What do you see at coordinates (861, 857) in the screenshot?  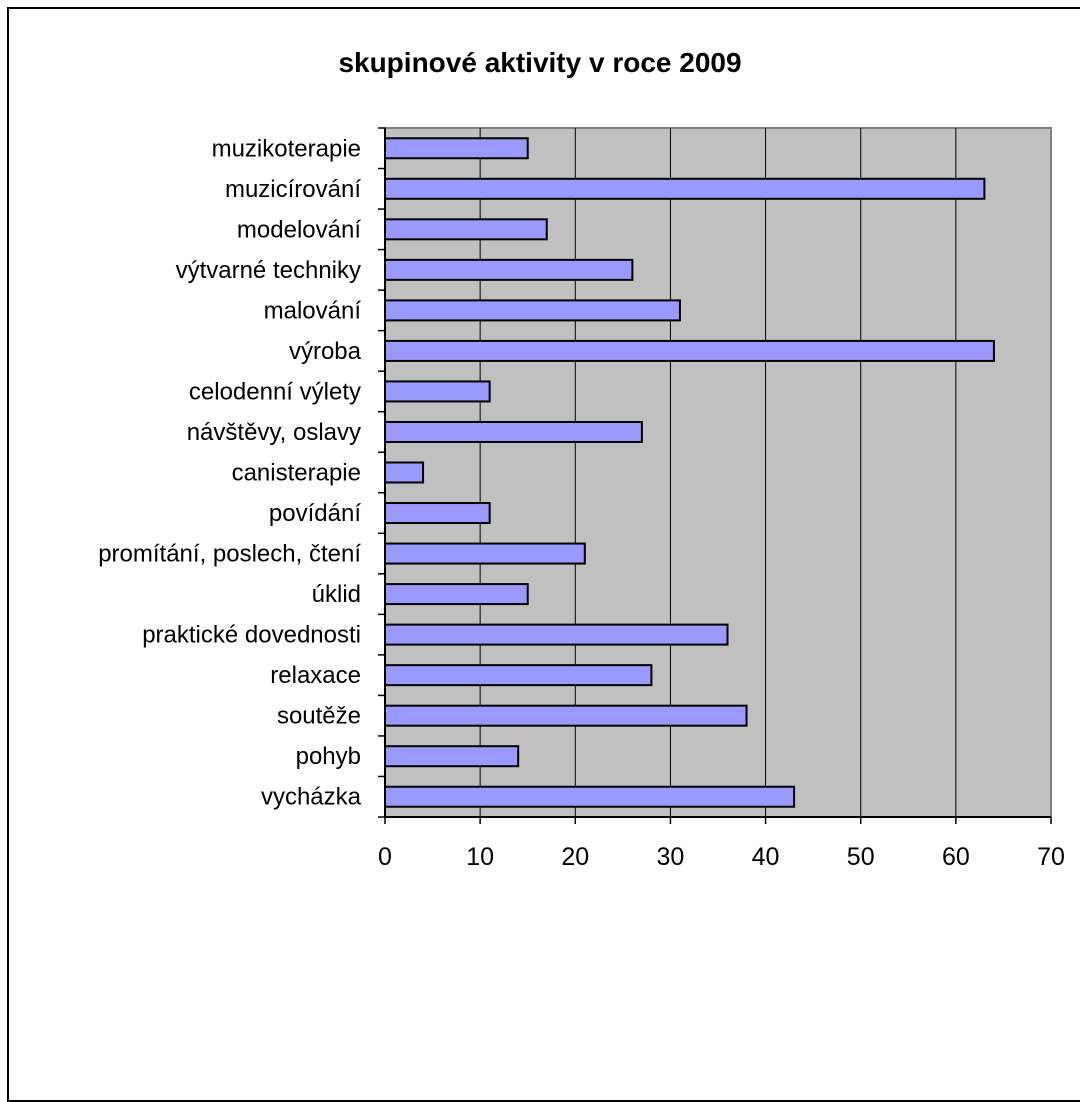 I see `x-tick-label: 50` at bounding box center [861, 857].